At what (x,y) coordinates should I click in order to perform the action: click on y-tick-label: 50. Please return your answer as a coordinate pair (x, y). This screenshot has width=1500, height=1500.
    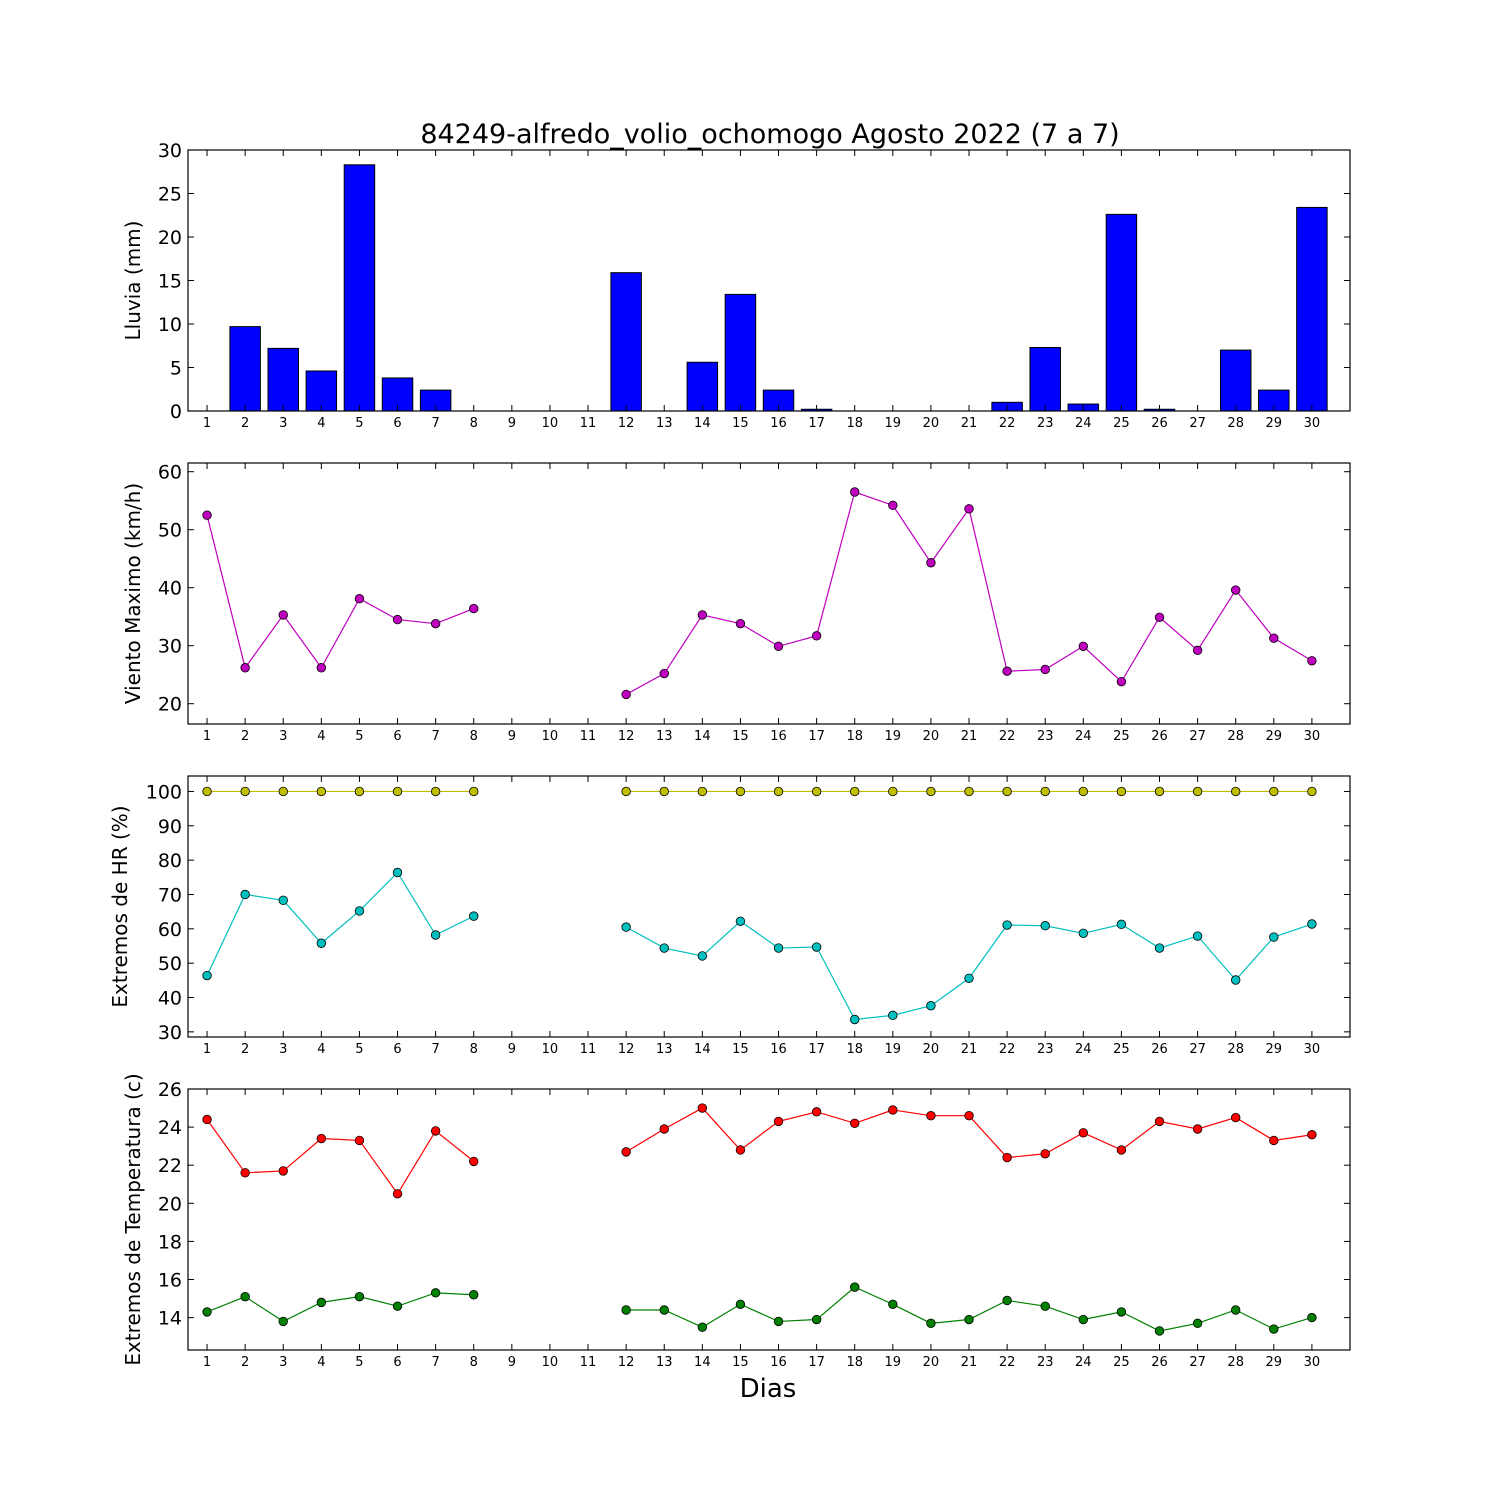
    Looking at the image, I should click on (170, 964).